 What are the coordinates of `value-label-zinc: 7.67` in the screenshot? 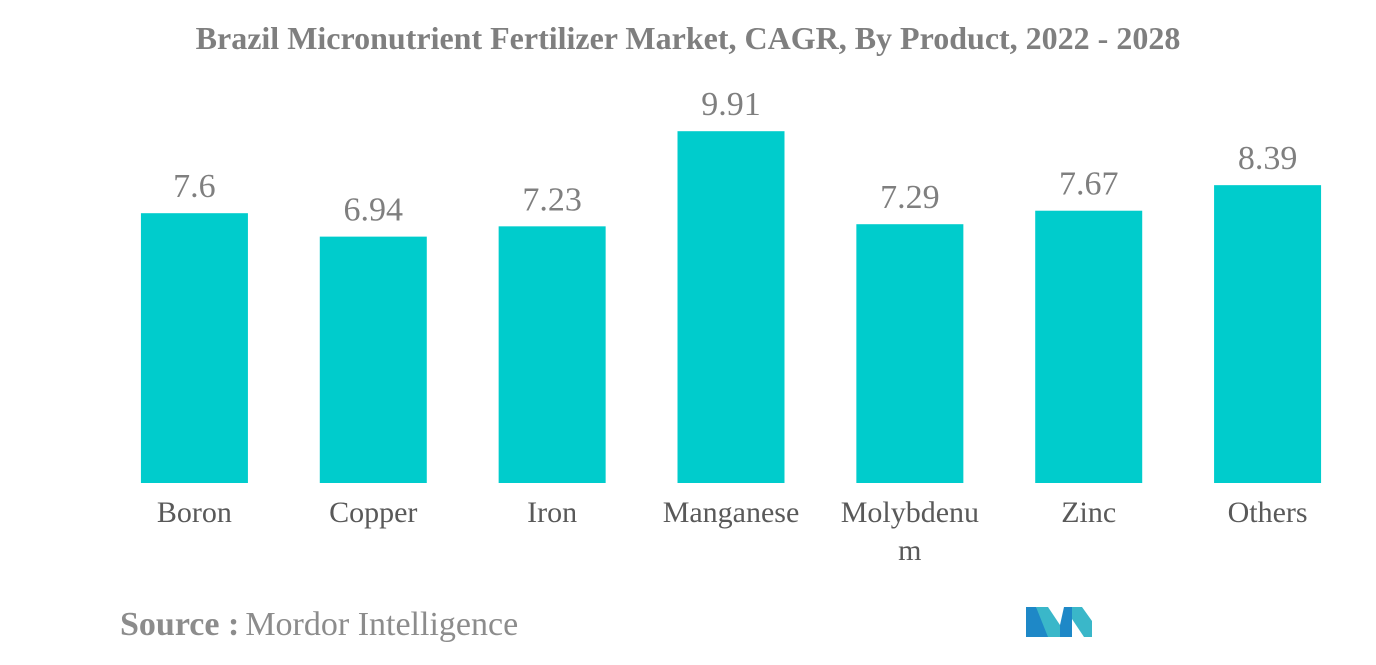 It's located at (1089, 184).